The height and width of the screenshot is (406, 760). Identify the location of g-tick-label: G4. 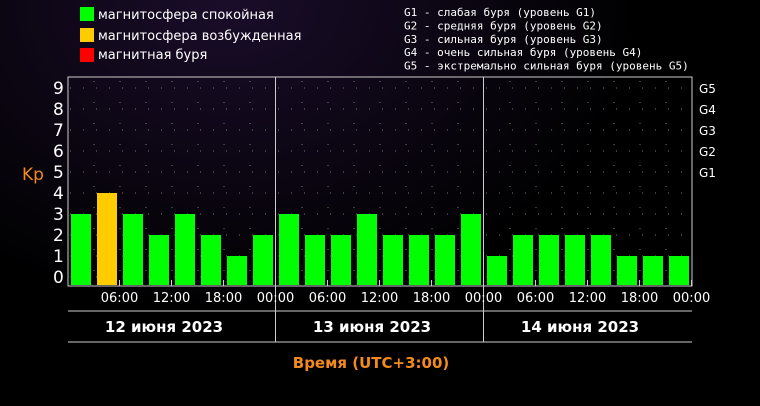
(707, 110).